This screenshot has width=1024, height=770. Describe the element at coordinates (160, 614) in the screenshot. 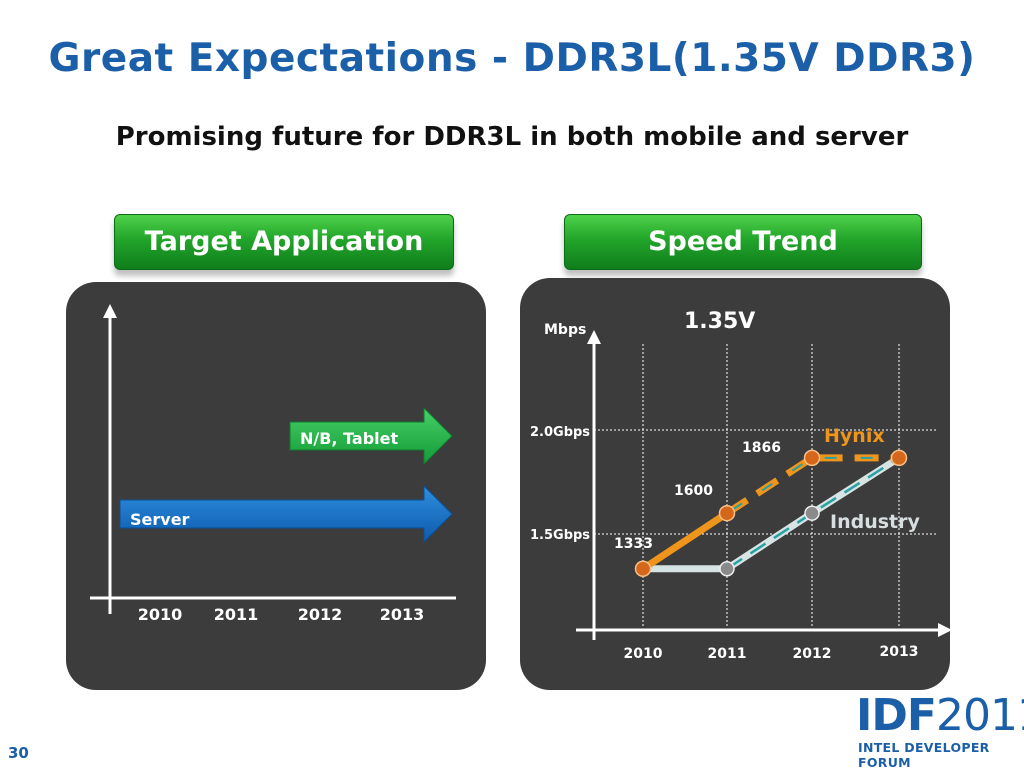

I see `left-year-2010: 2010` at that location.